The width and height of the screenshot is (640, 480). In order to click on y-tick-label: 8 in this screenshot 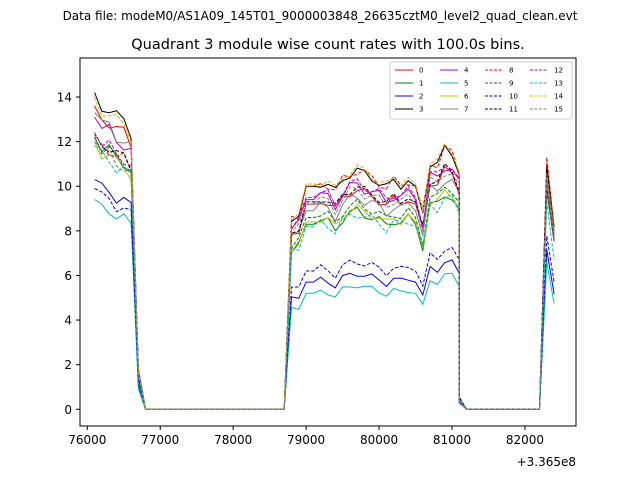, I will do `click(68, 231)`.